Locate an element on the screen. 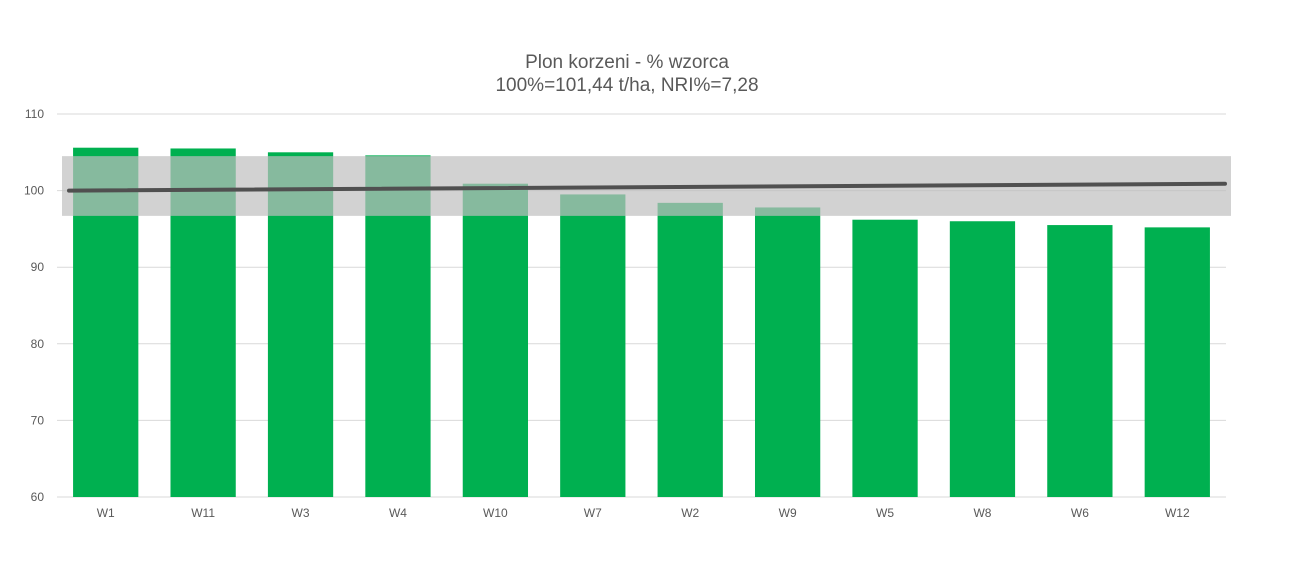 The width and height of the screenshot is (1292, 561). bar-w8 is located at coordinates (982, 359).